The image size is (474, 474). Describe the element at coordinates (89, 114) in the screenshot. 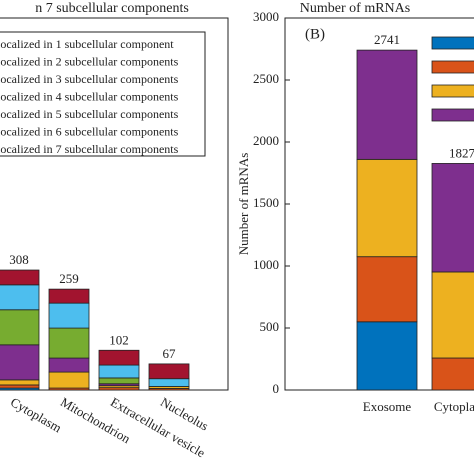

I see `legend-label: localized in 5 subcellular components` at that location.